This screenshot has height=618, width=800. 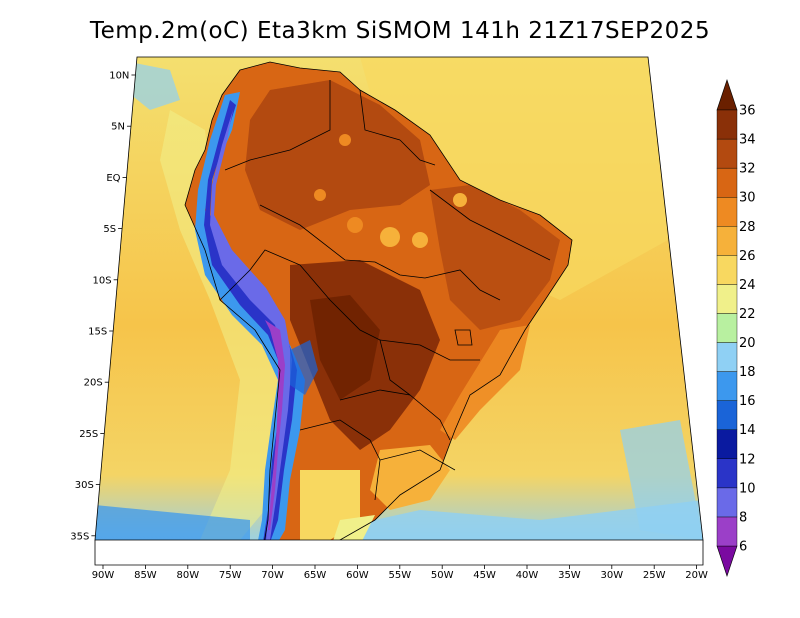 What do you see at coordinates (569, 575) in the screenshot?
I see `lon-label: 35W` at bounding box center [569, 575].